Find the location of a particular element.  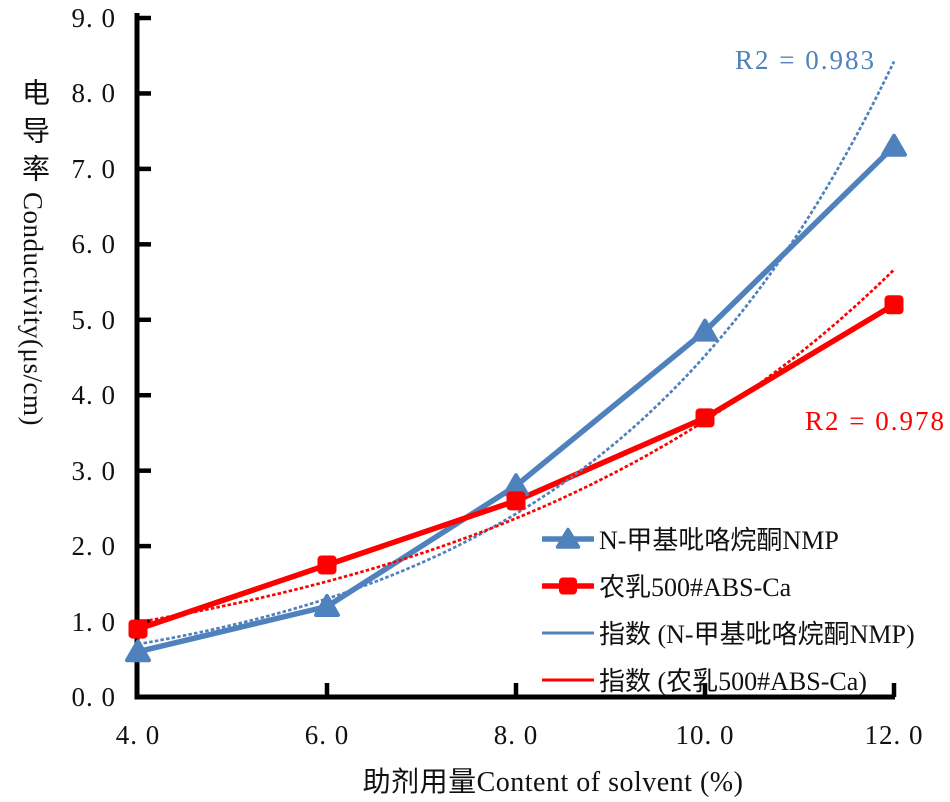

legend-label-nmp: N-甲基吡咯烷酮NMP is located at coordinates (719, 540).